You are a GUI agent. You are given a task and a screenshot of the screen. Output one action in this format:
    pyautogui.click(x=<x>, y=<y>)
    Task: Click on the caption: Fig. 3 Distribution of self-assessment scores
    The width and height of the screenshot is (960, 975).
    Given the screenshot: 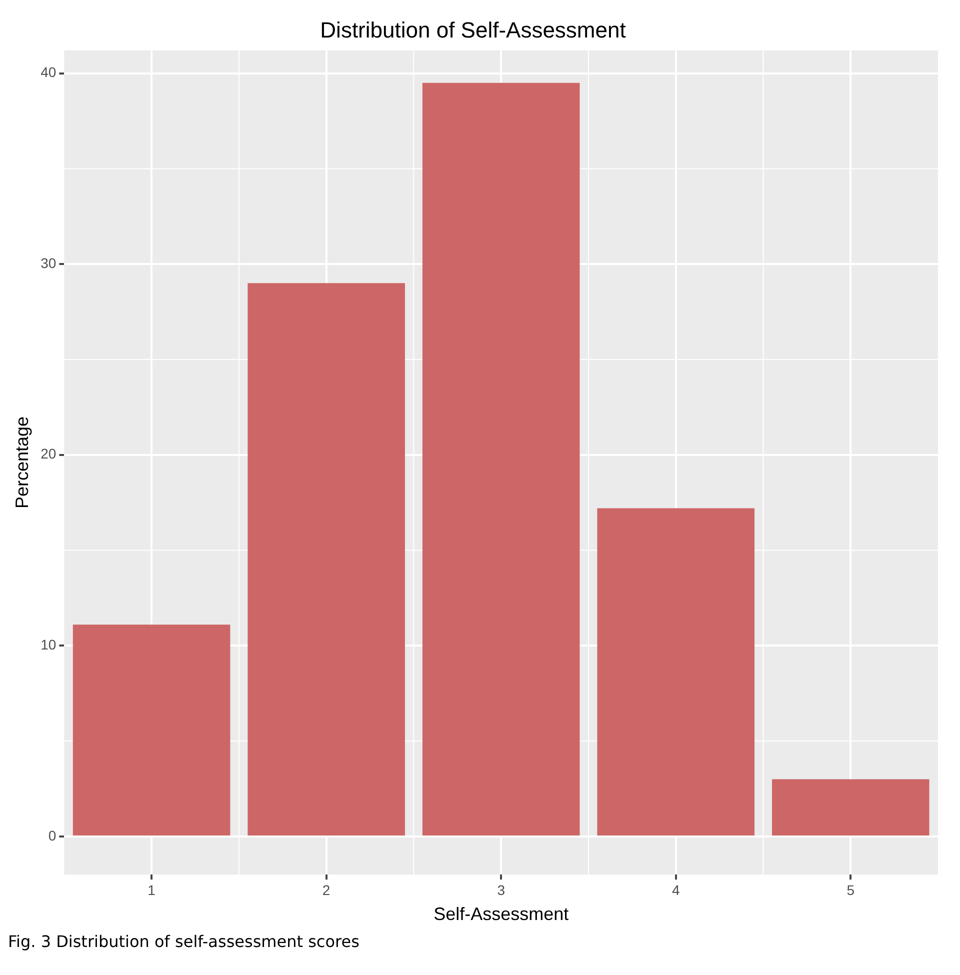 What is the action you would take?
    pyautogui.click(x=184, y=941)
    